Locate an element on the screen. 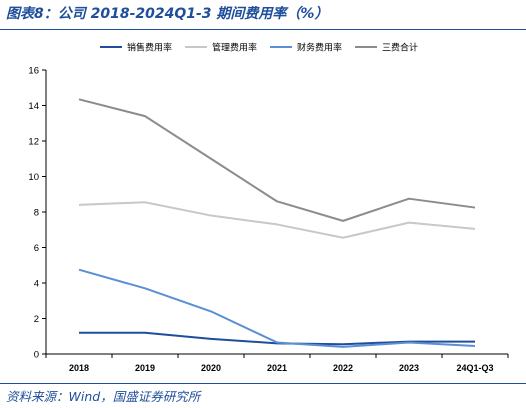 This screenshot has height=408, width=526. x-tick-label: 2020 is located at coordinates (211, 368).